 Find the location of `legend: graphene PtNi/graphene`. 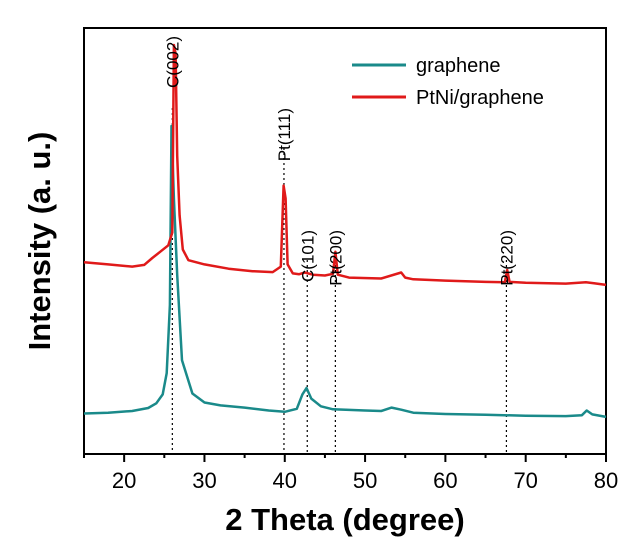

legend: graphene PtNi/graphene is located at coordinates (448, 82).